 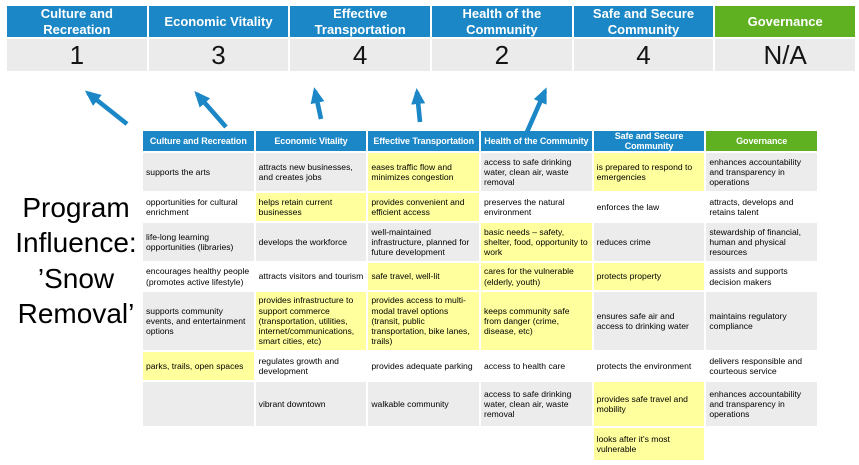 What do you see at coordinates (311, 404) in the screenshot?
I see `matrix-cell: vibrant downtown` at bounding box center [311, 404].